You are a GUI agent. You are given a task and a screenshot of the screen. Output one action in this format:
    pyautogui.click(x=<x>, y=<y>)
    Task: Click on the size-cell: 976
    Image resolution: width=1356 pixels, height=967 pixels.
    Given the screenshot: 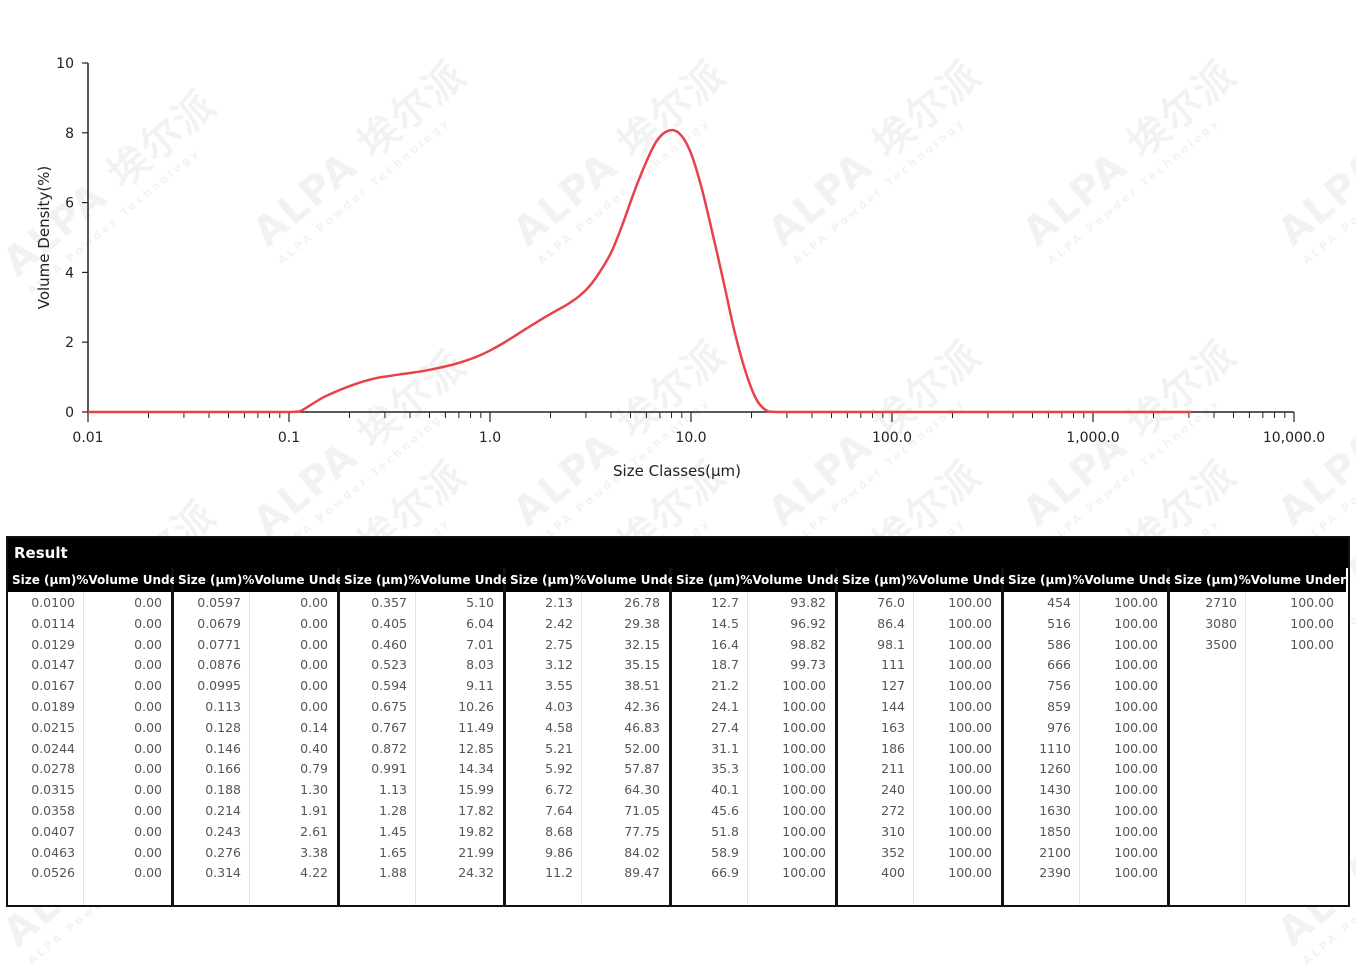 What is the action you would take?
    pyautogui.click(x=1059, y=727)
    